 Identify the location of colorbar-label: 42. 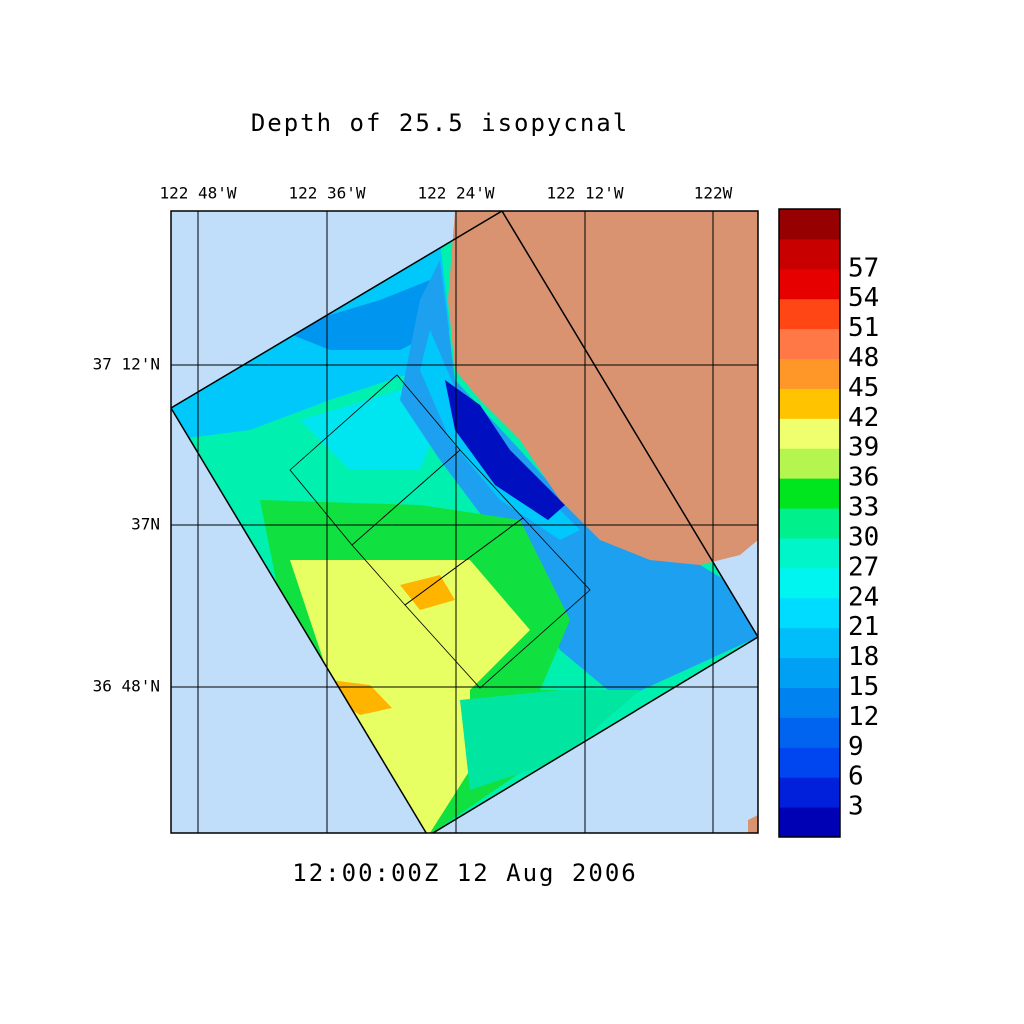
(863, 418).